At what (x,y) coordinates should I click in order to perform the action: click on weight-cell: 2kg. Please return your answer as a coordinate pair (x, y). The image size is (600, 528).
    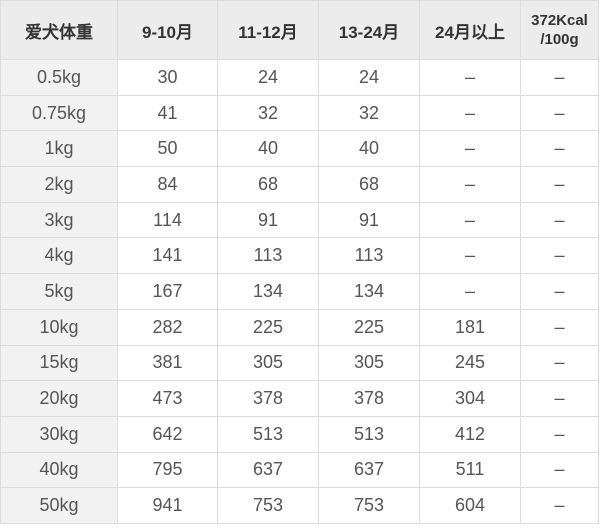
    Looking at the image, I should click on (59, 184).